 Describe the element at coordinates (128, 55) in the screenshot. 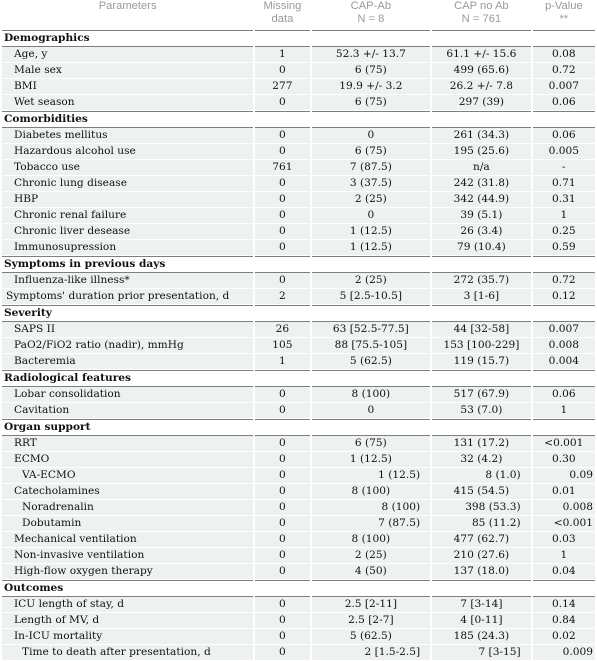

I see `parameter-cell: Age, y` at that location.